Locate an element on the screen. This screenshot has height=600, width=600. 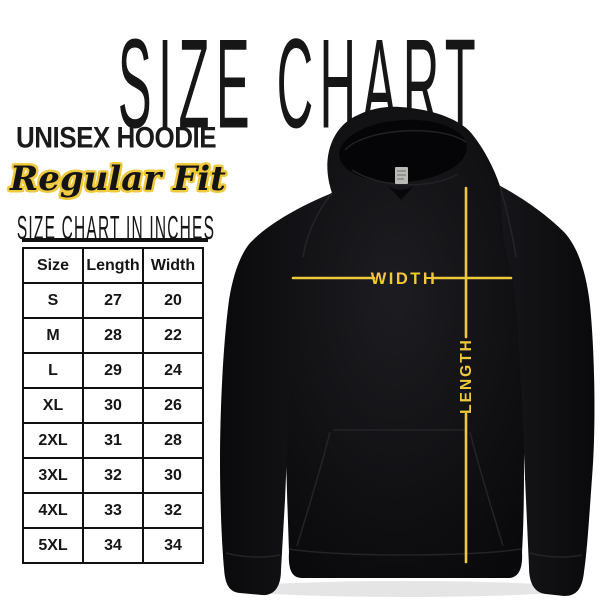
hood-fold is located at coordinates (405, 157).